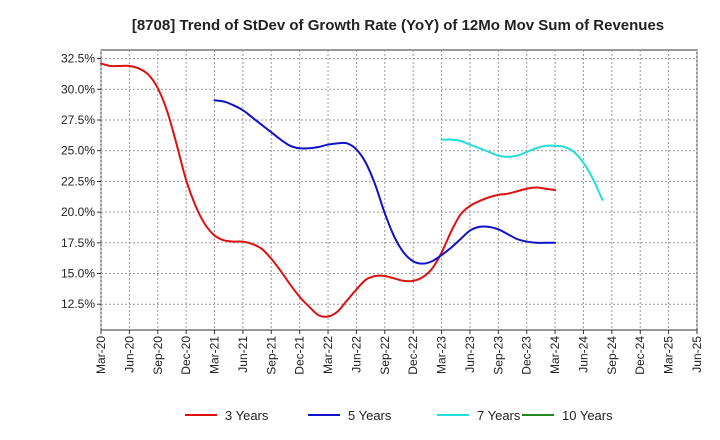 This screenshot has height=440, width=720. What do you see at coordinates (78, 304) in the screenshot?
I see `y-tick-label: 12.5%` at bounding box center [78, 304].